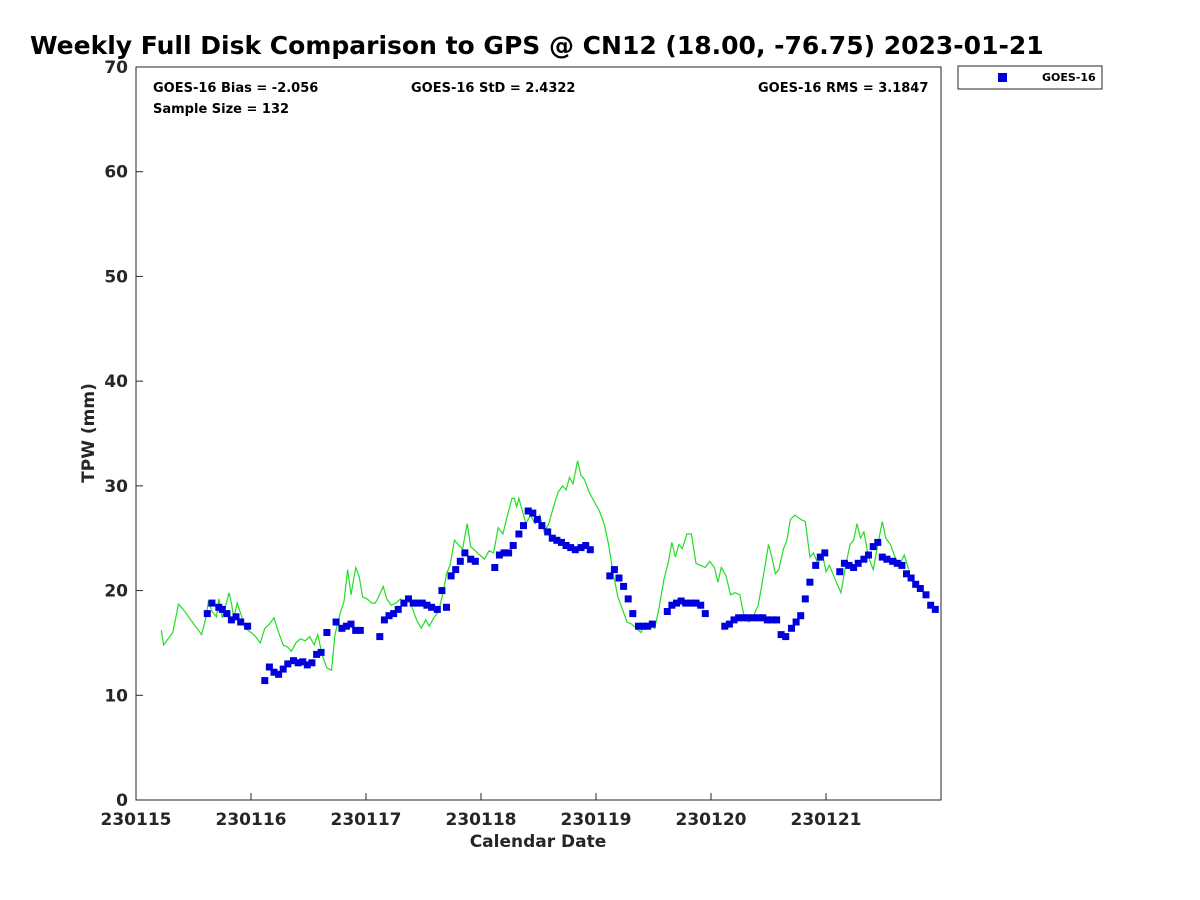  Describe the element at coordinates (535, 566) in the screenshot. I see `gps-line` at that location.